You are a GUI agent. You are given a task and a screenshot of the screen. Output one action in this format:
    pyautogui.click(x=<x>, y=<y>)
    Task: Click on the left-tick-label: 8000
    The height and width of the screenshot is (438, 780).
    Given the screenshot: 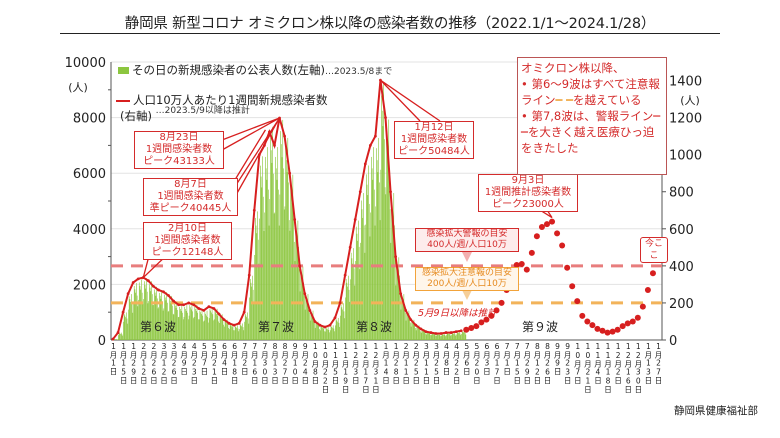 What is the action you would take?
    pyautogui.click(x=89, y=119)
    